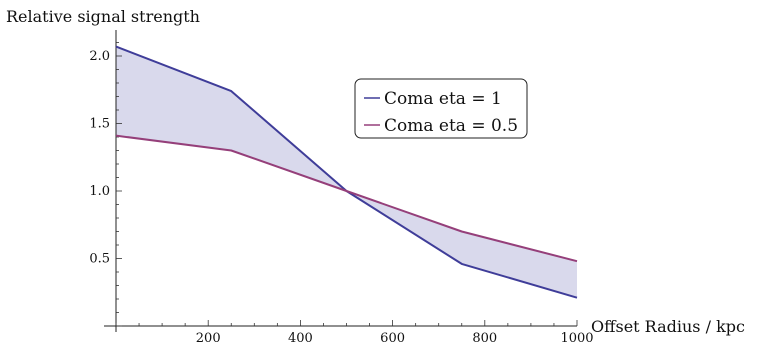  Describe the element at coordinates (576, 338) in the screenshot. I see `x-tick-label: 1000` at that location.